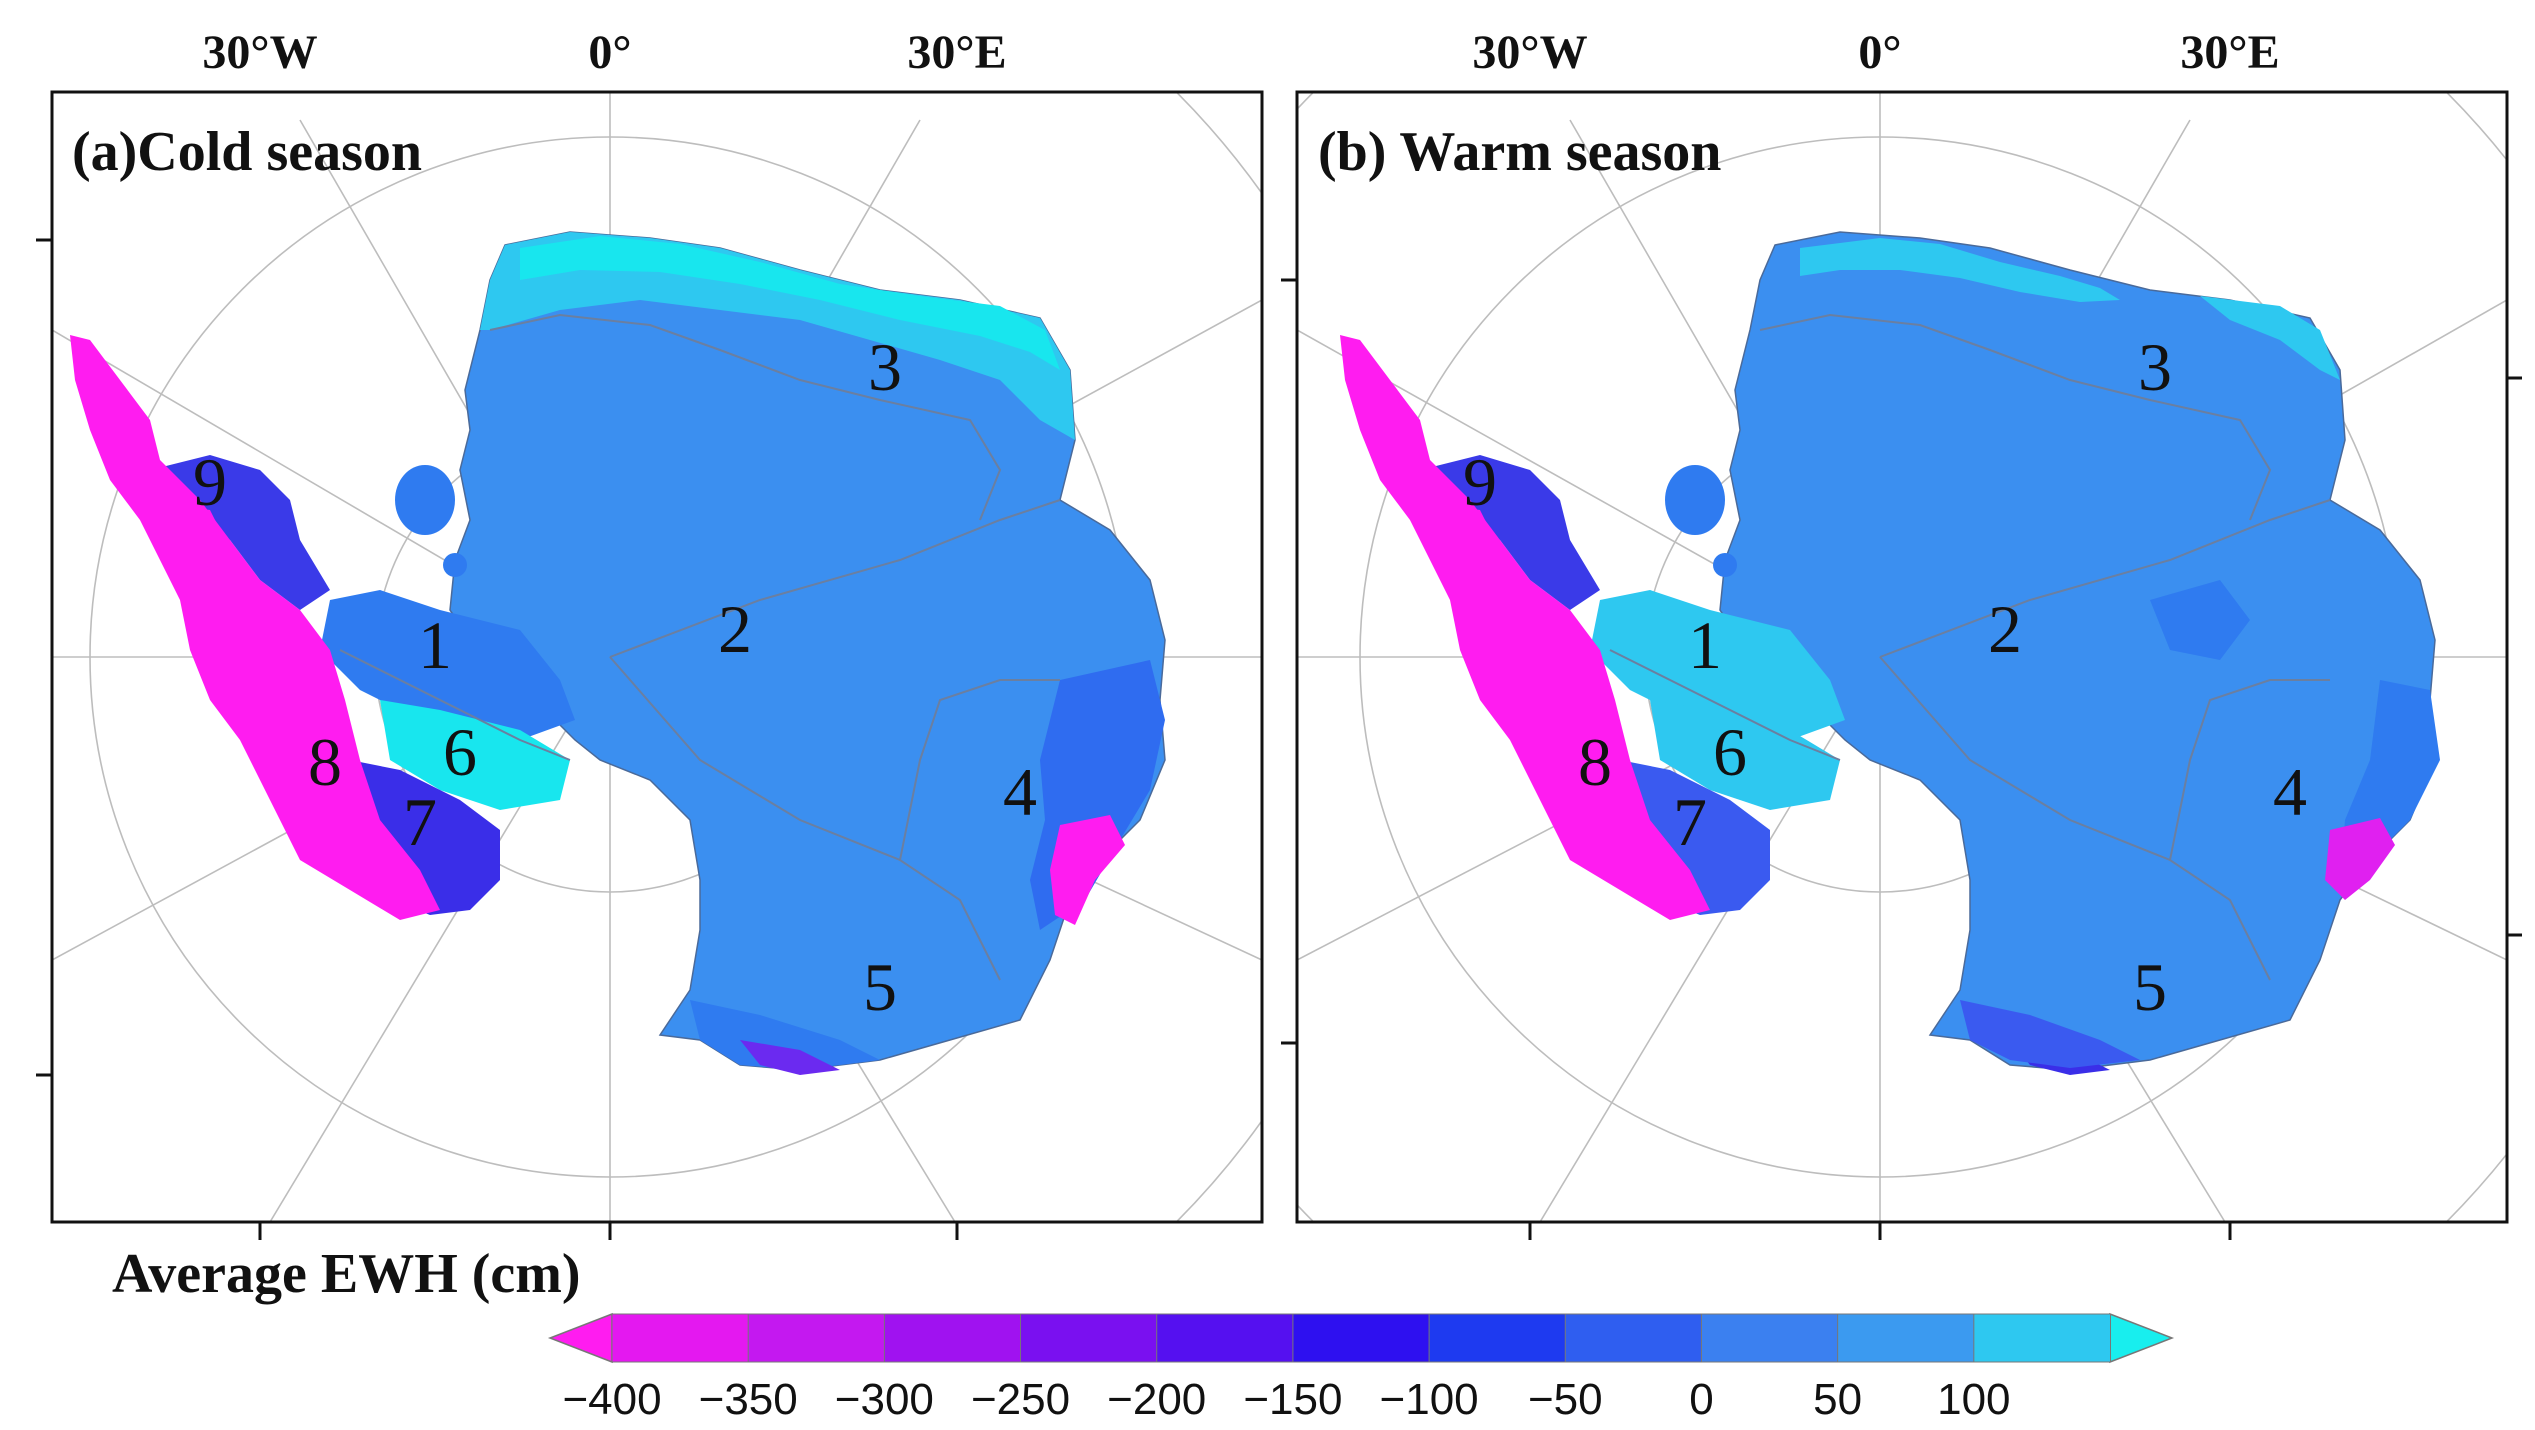 The height and width of the screenshot is (1430, 2535). I want to click on panel-a-region-label-5: 5, so click(880, 987).